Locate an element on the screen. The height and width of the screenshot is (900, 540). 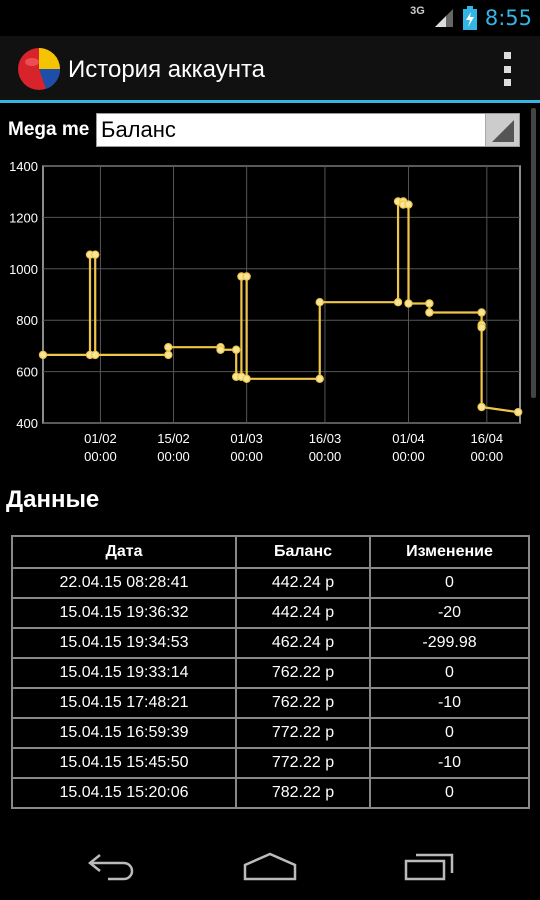
spinner-value: Баланс is located at coordinates (138, 129).